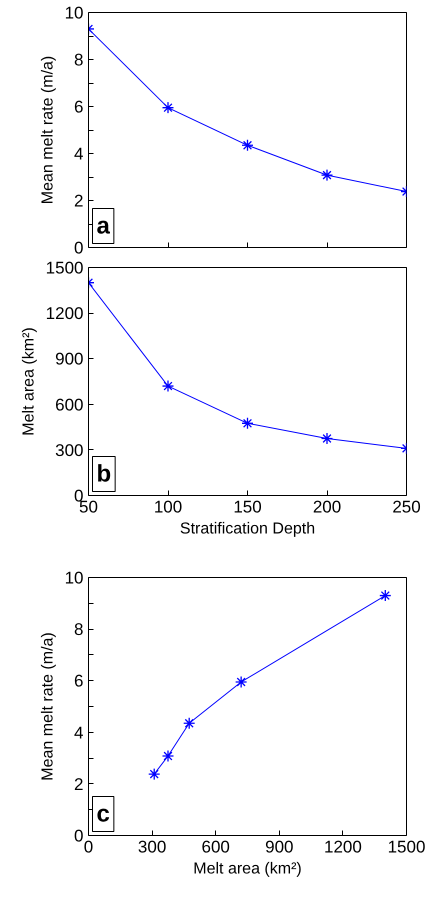 This screenshot has height=901, width=428. Describe the element at coordinates (103, 814) in the screenshot. I see `annotation: c` at that location.